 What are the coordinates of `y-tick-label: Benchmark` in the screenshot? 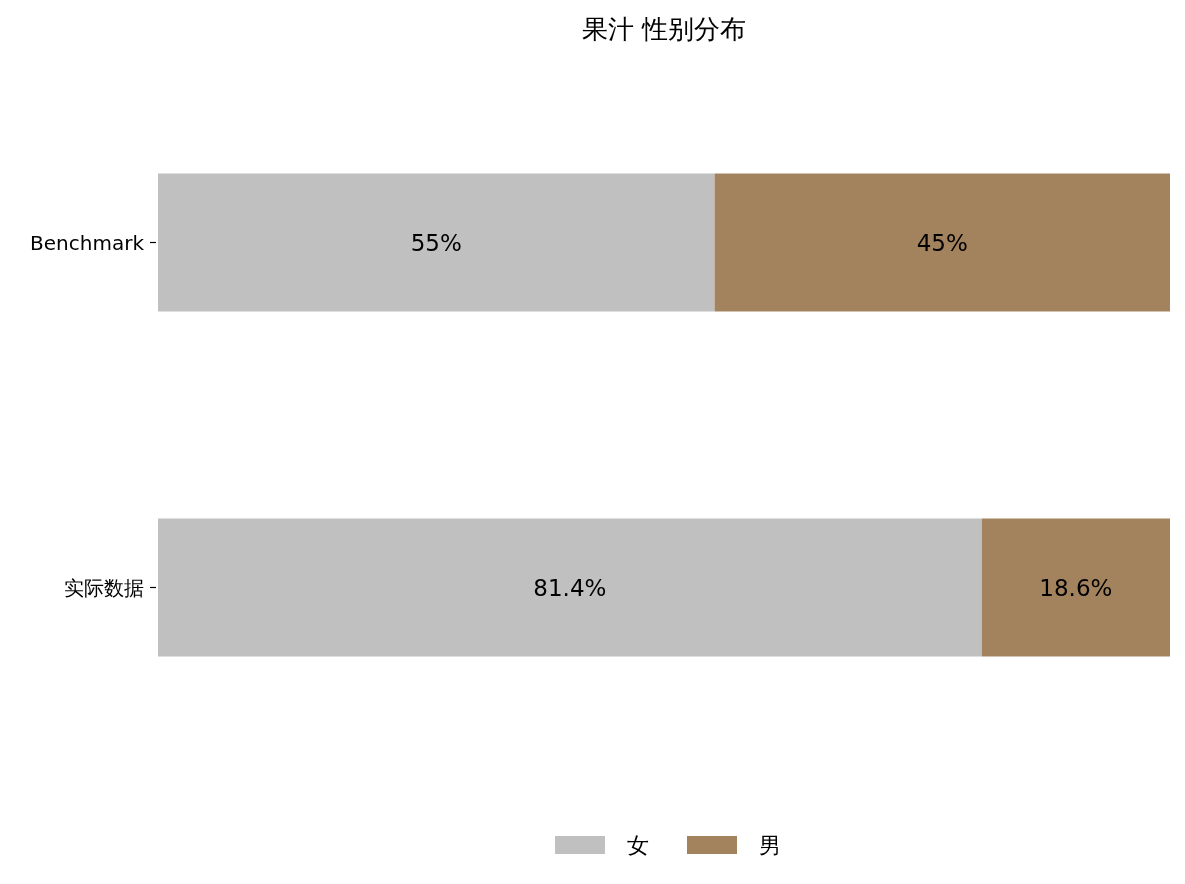 It's located at (87, 242).